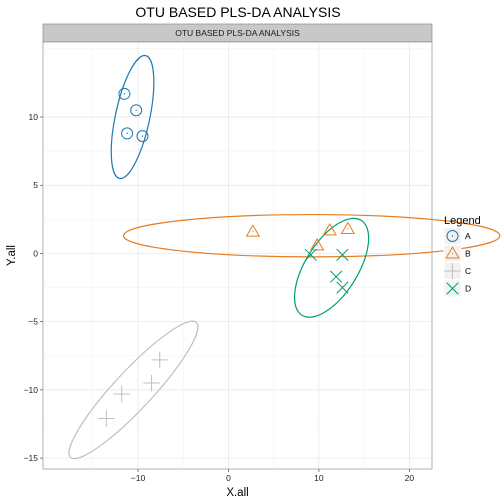 The height and width of the screenshot is (504, 504). What do you see at coordinates (31, 458) in the screenshot?
I see `y-tick-label: −15` at bounding box center [31, 458].